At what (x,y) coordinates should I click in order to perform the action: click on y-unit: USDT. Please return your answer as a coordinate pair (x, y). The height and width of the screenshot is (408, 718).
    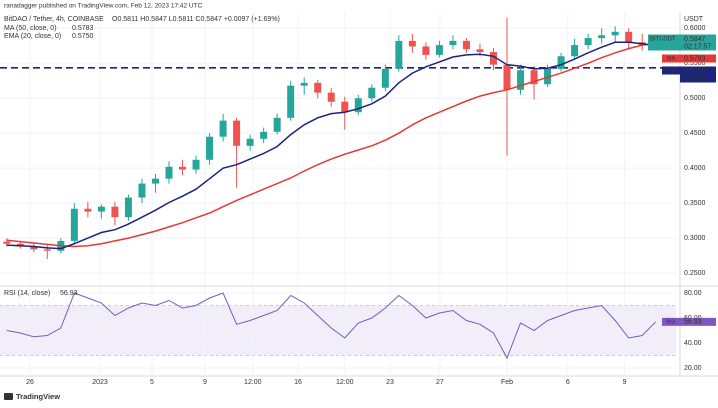
    Looking at the image, I should click on (694, 19).